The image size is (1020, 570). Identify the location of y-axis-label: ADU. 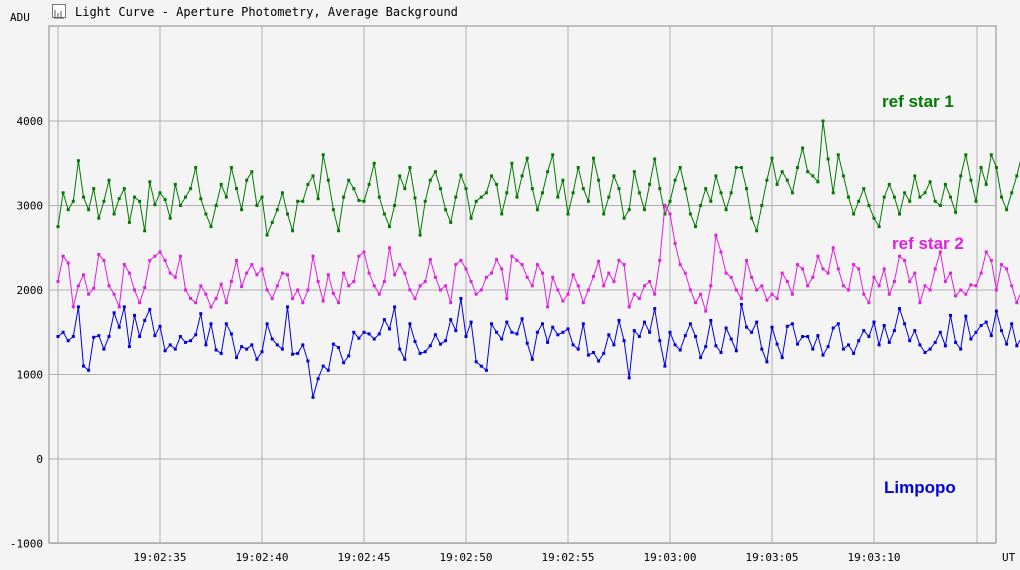
(20, 17).